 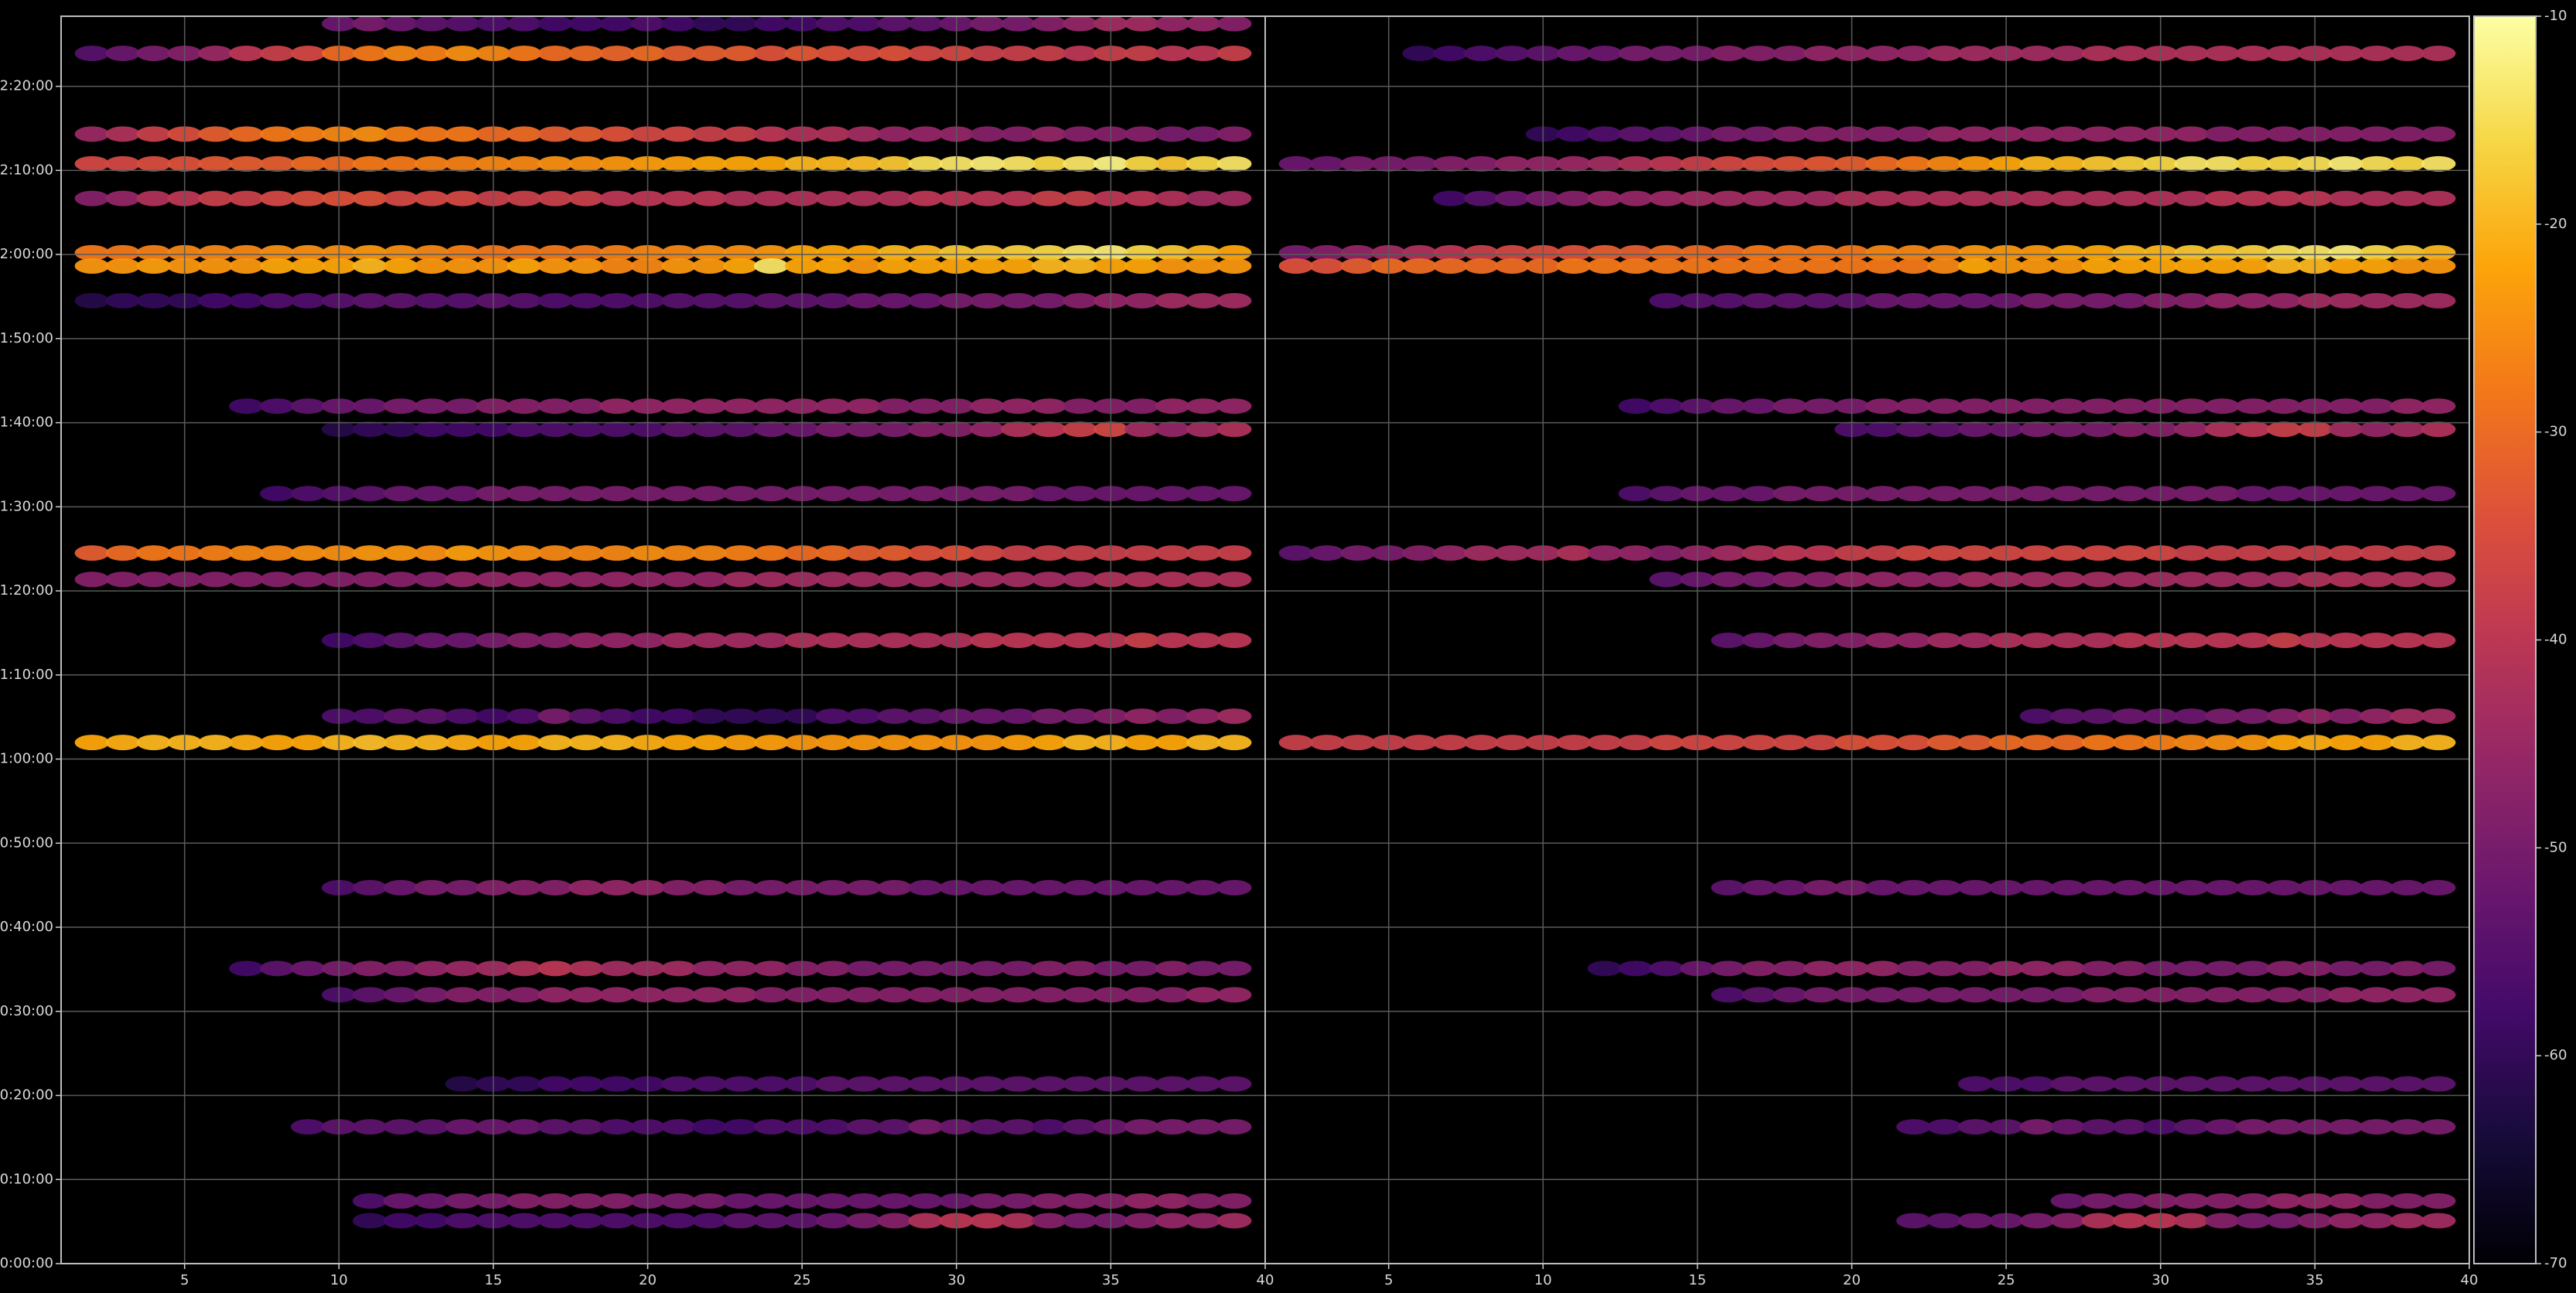 What do you see at coordinates (2555, 16) in the screenshot?
I see `colorbar-tick-label: -10` at bounding box center [2555, 16].